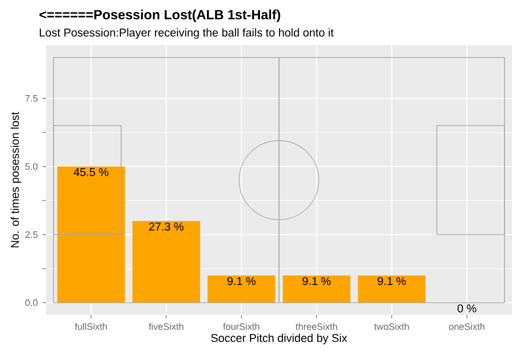 The image size is (519, 352). I want to click on y-tick-label: 7.5, so click(31, 98).